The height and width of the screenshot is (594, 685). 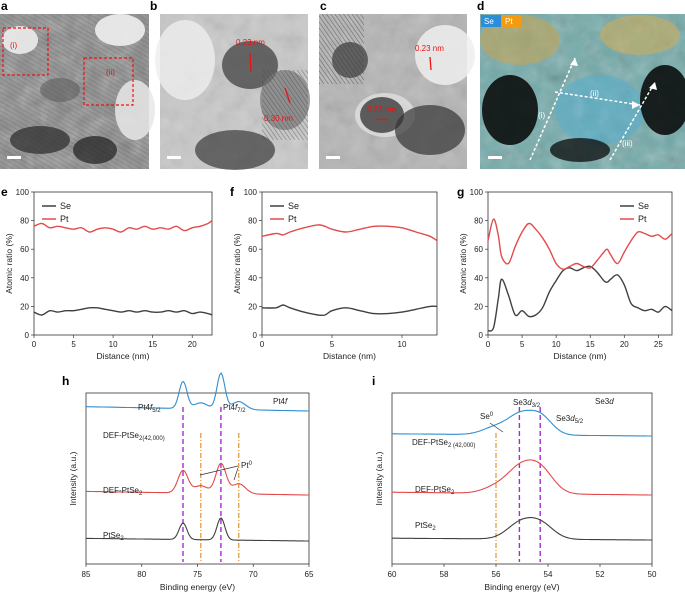 What do you see at coordinates (134, 436) in the screenshot?
I see `chart-h-series-label-1: DEF-PtSe2(42,000)` at bounding box center [134, 436].